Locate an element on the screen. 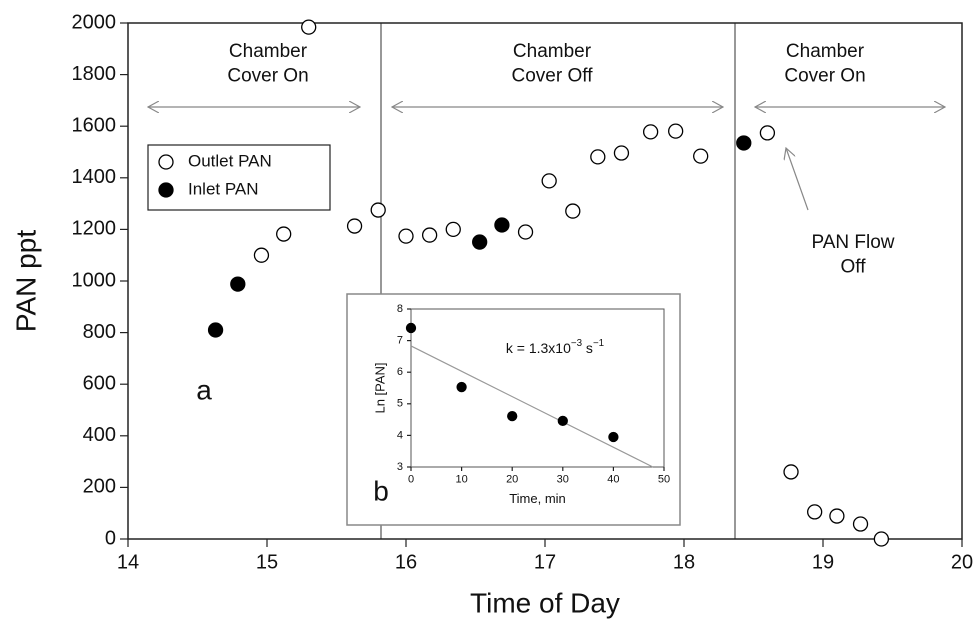 The width and height of the screenshot is (976, 625). y-tick-label: 8 is located at coordinates (400, 309).